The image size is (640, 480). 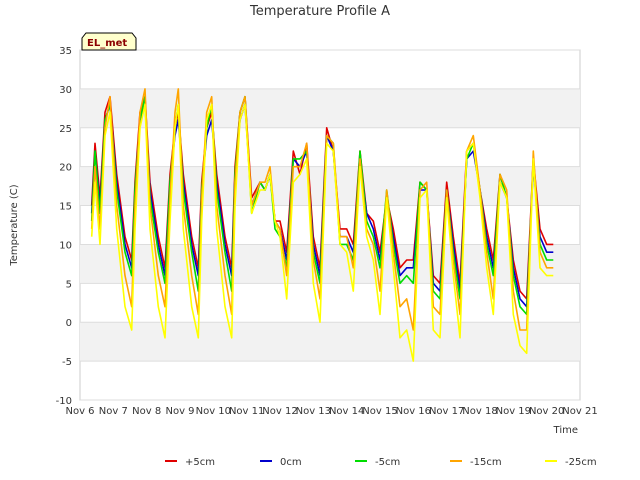 I want to click on x-tick-label: Nov 7, so click(x=113, y=411).